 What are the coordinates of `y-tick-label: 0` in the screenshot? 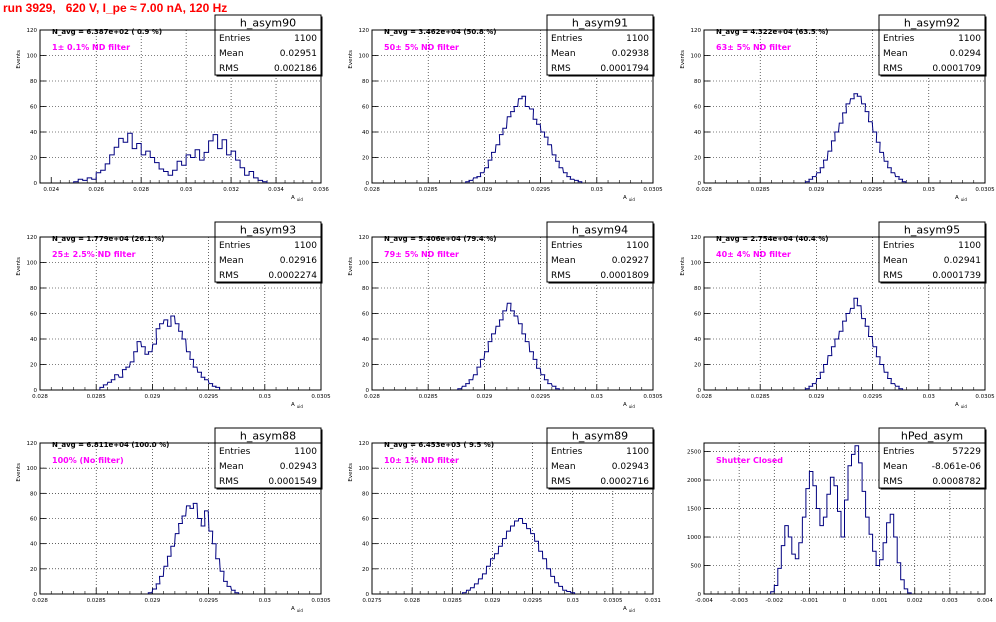 It's located at (368, 595).